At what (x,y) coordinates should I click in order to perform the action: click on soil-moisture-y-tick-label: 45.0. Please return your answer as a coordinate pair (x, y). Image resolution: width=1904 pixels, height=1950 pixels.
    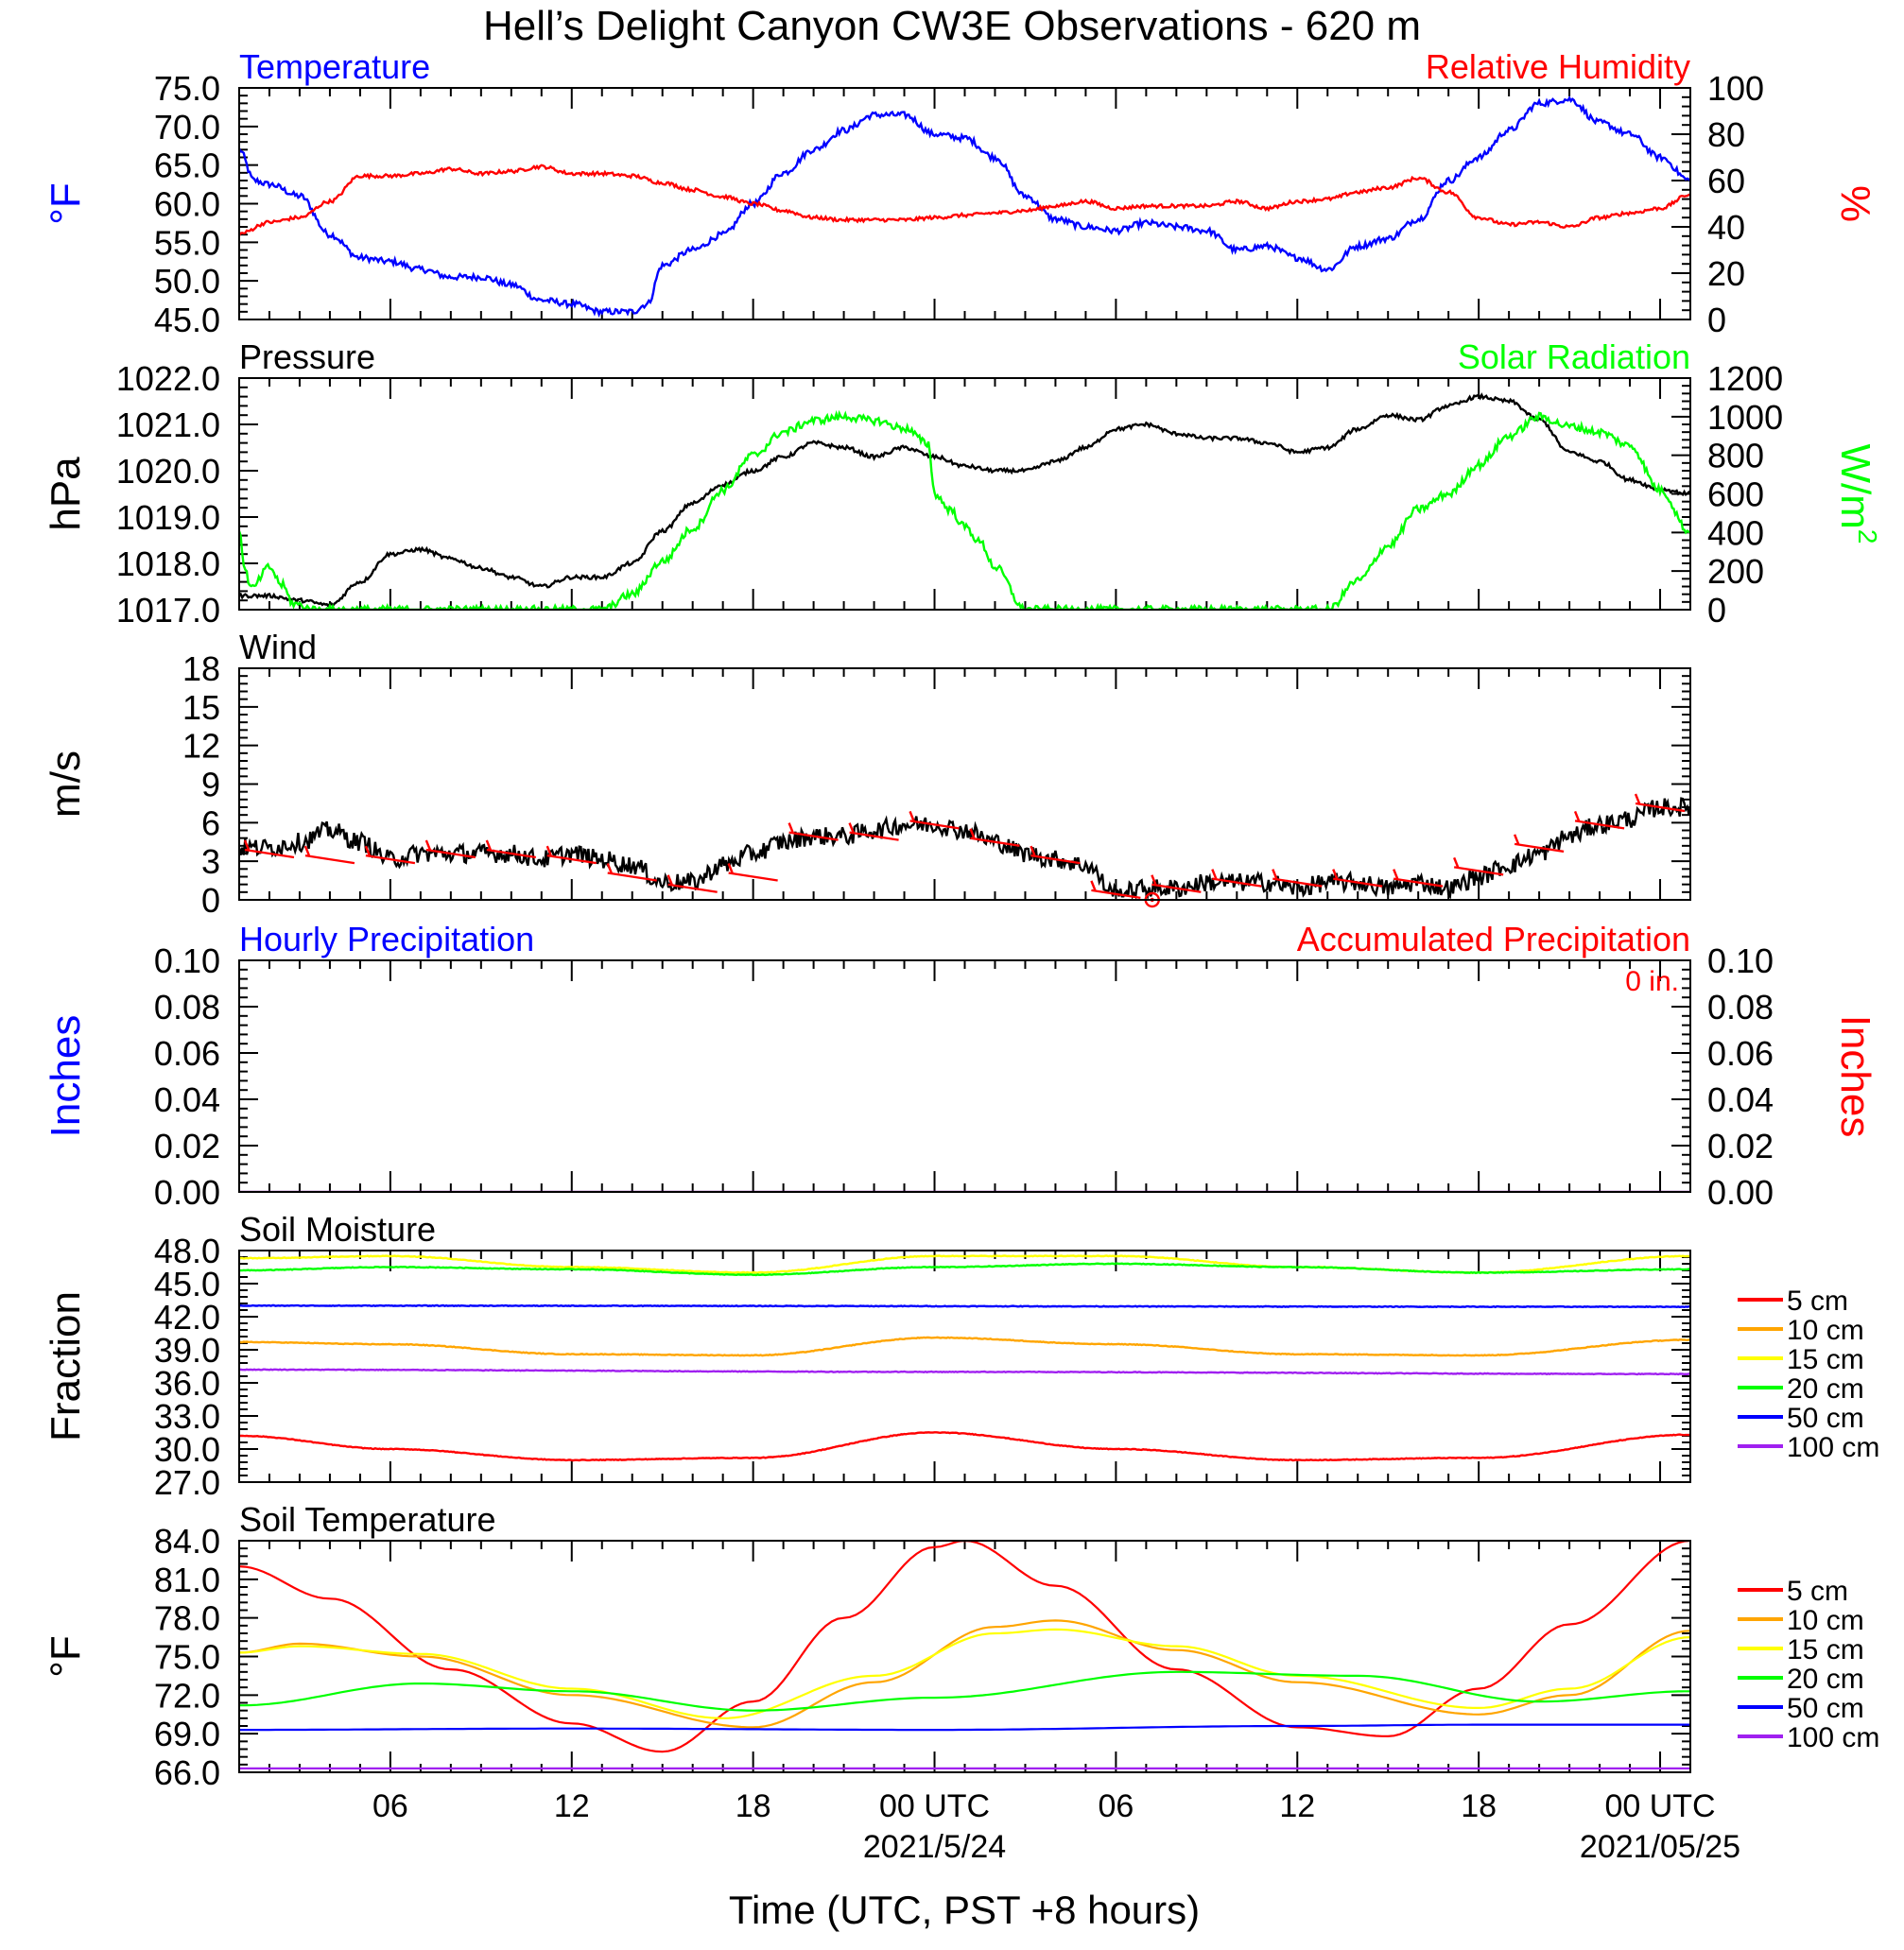
    Looking at the image, I should click on (187, 1284).